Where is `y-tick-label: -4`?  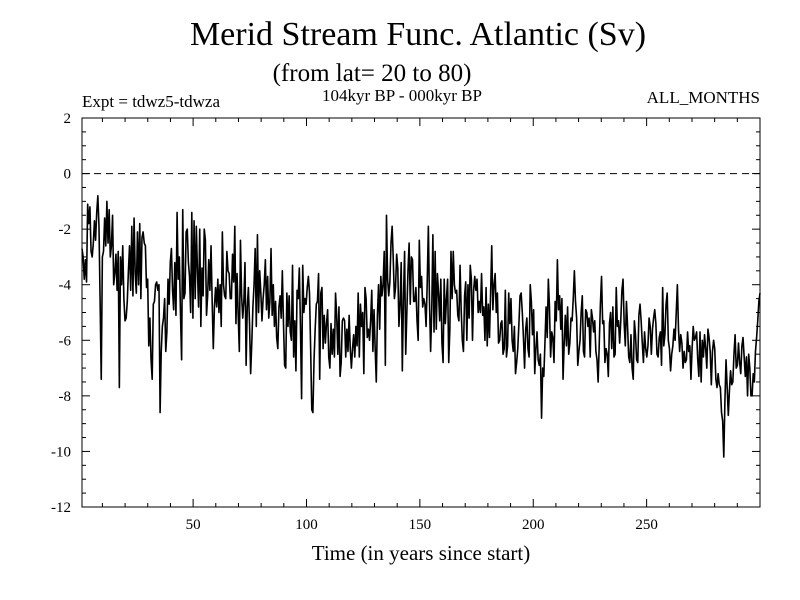
y-tick-label: -4 is located at coordinates (65, 286).